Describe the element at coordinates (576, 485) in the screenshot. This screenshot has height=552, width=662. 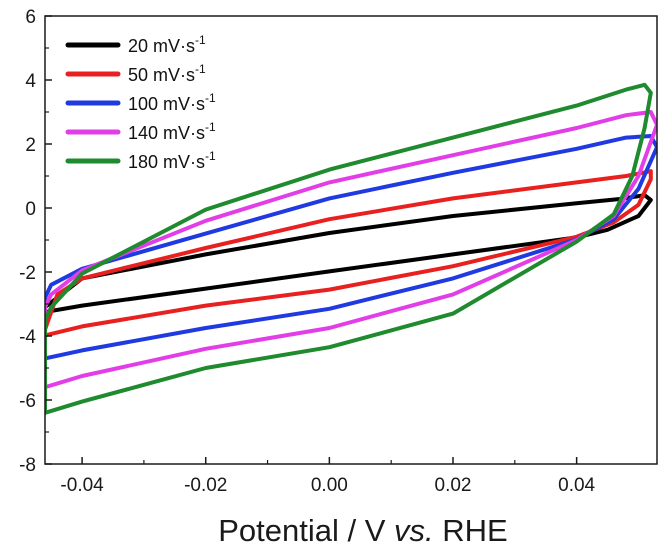
I see `x-tick-label: 0.04` at that location.